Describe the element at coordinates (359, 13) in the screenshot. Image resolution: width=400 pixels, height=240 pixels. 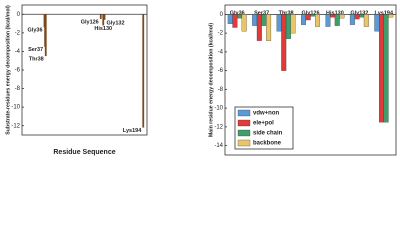
I see `category-label: Gly132` at that location.